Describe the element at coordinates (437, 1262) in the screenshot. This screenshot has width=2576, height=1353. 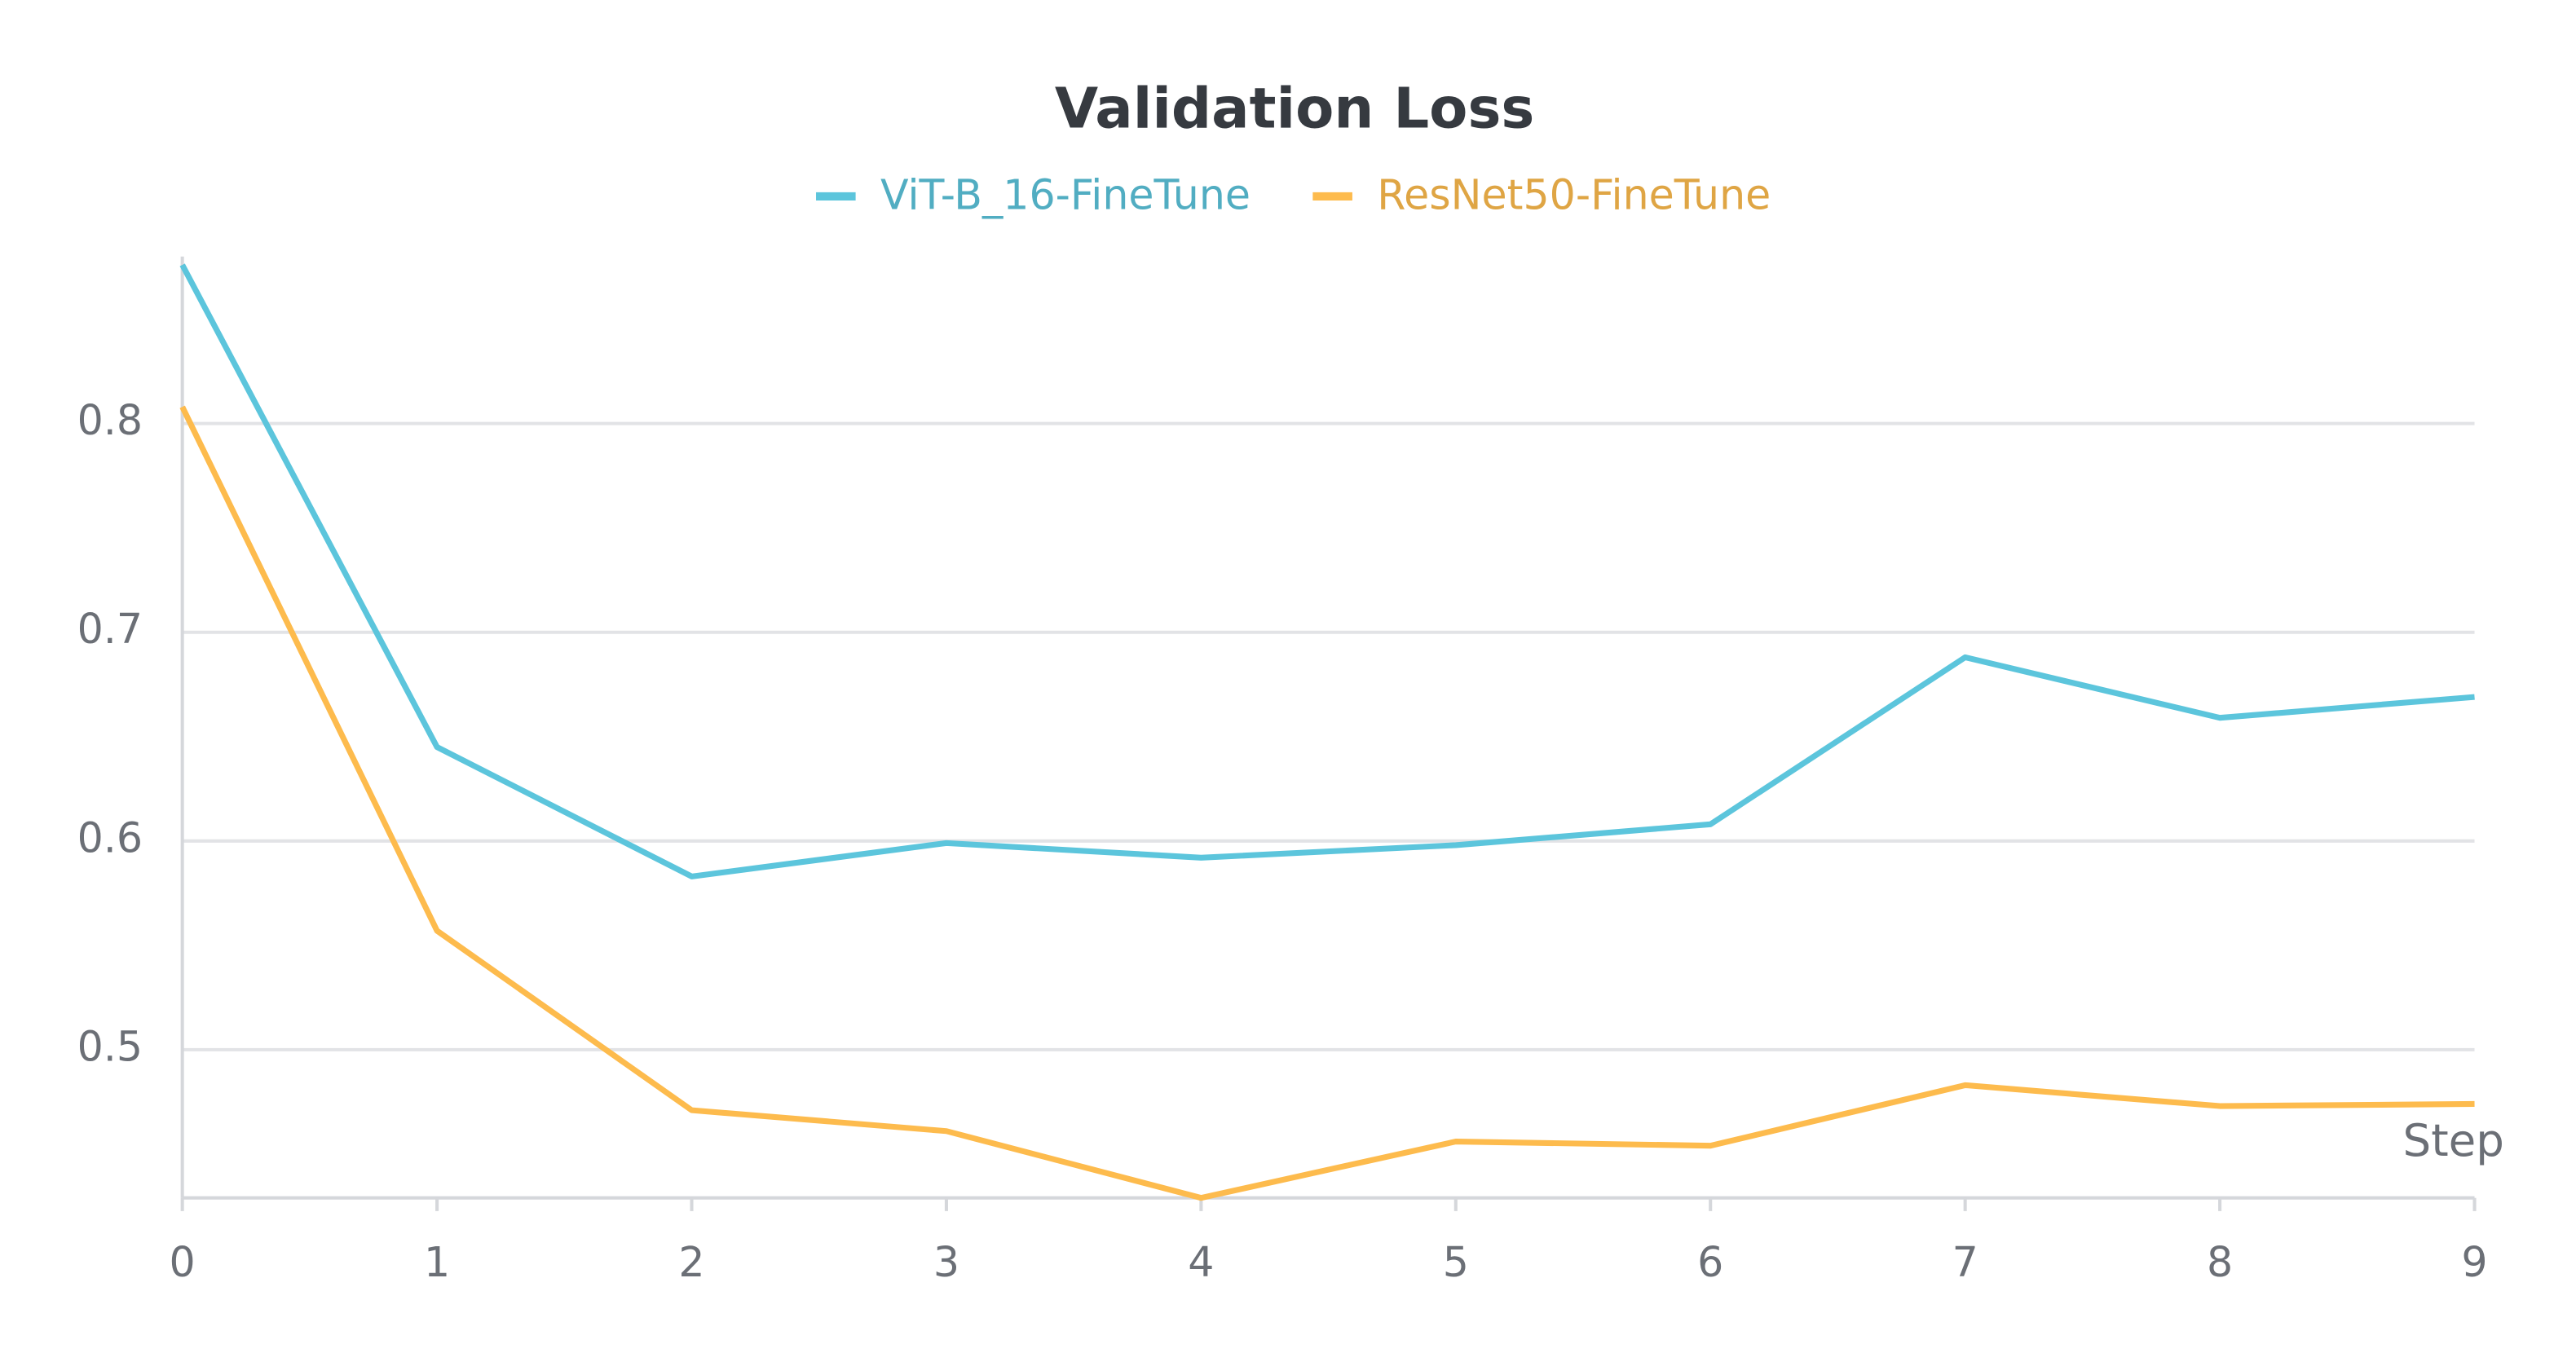
I see `x-tick-label: 1` at that location.